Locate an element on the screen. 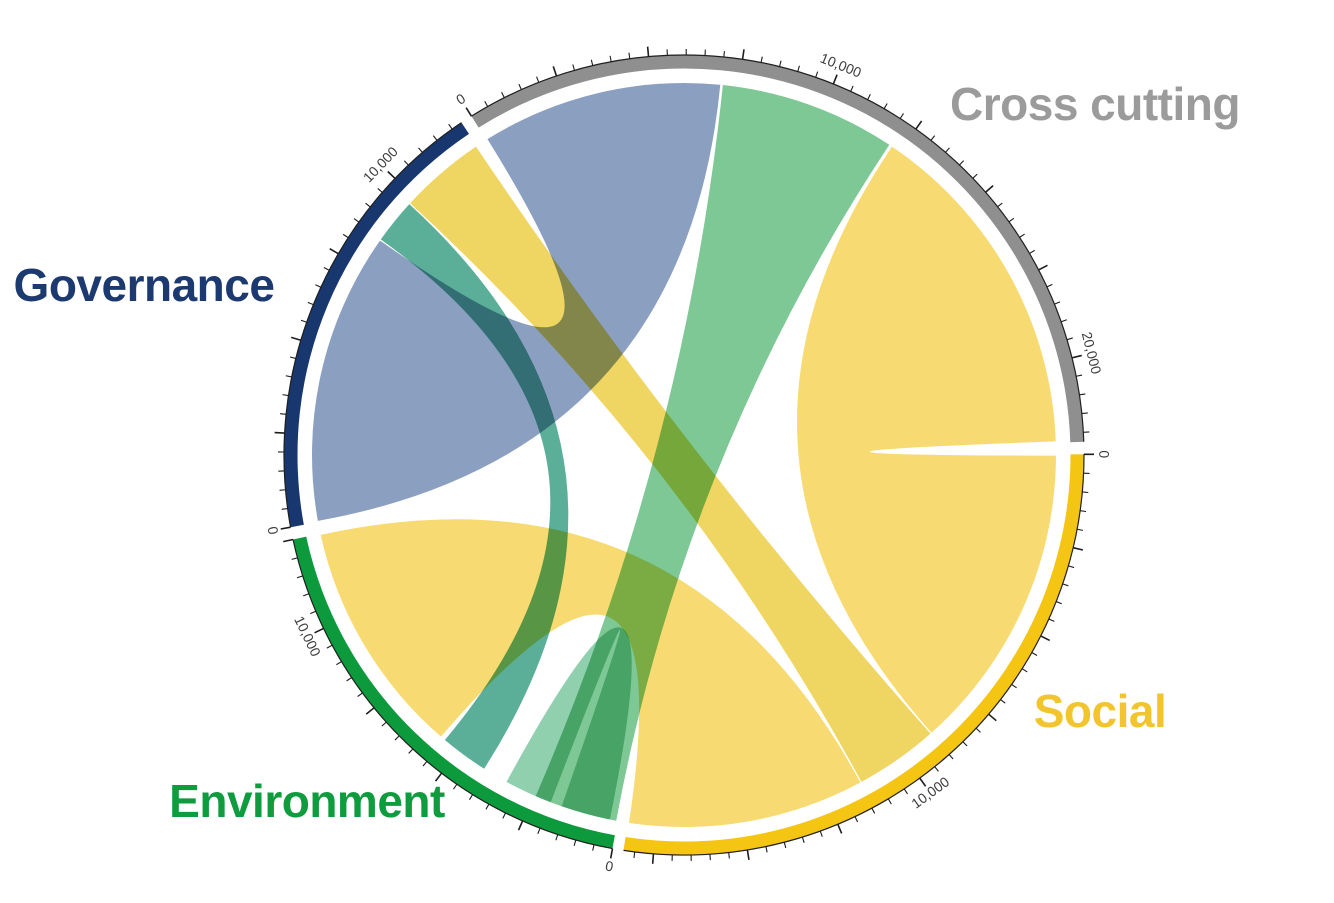 This screenshot has height=903, width=1334. arc-governance is located at coordinates (376, 325).